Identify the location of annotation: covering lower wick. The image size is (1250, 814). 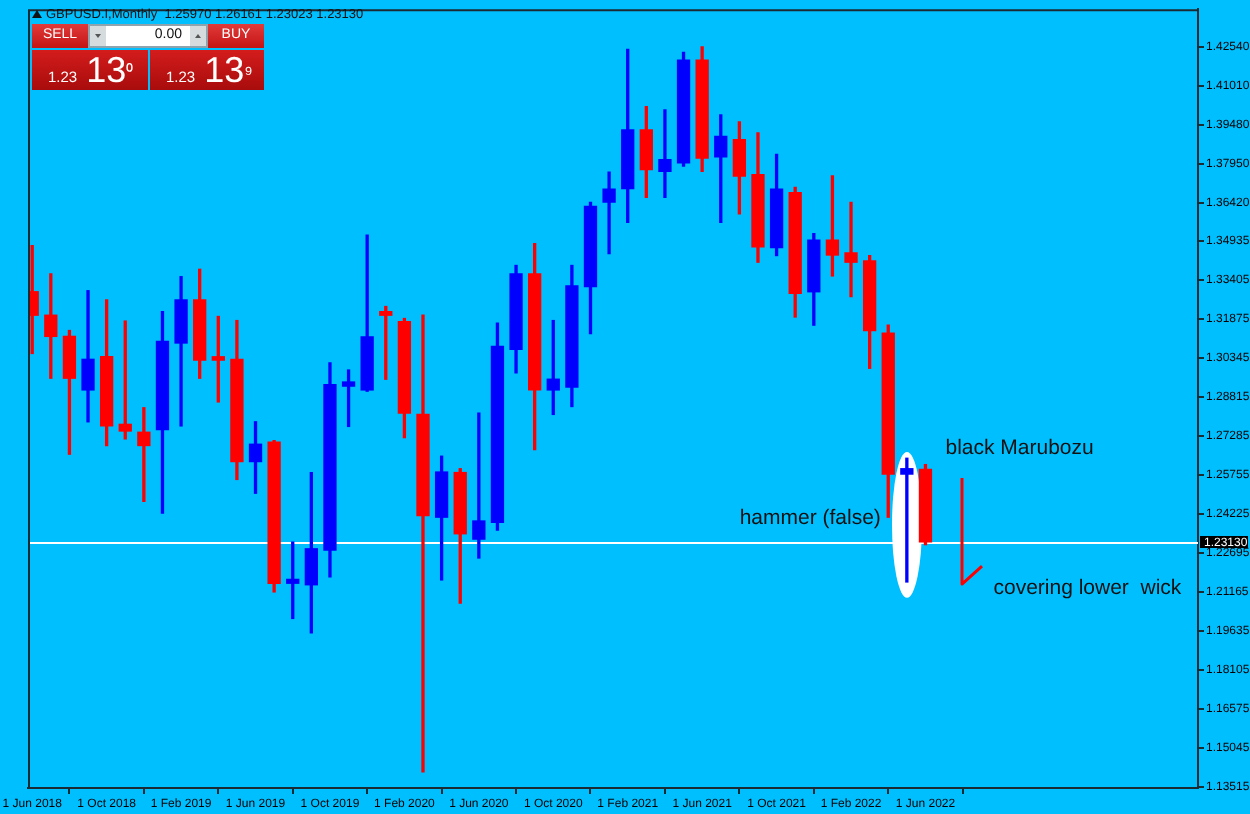
(1088, 588).